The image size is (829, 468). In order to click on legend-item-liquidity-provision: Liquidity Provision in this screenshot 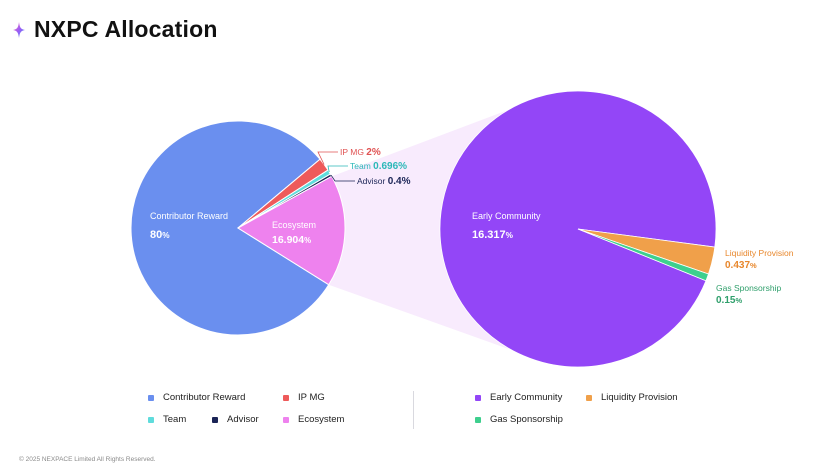, I will do `click(632, 397)`.